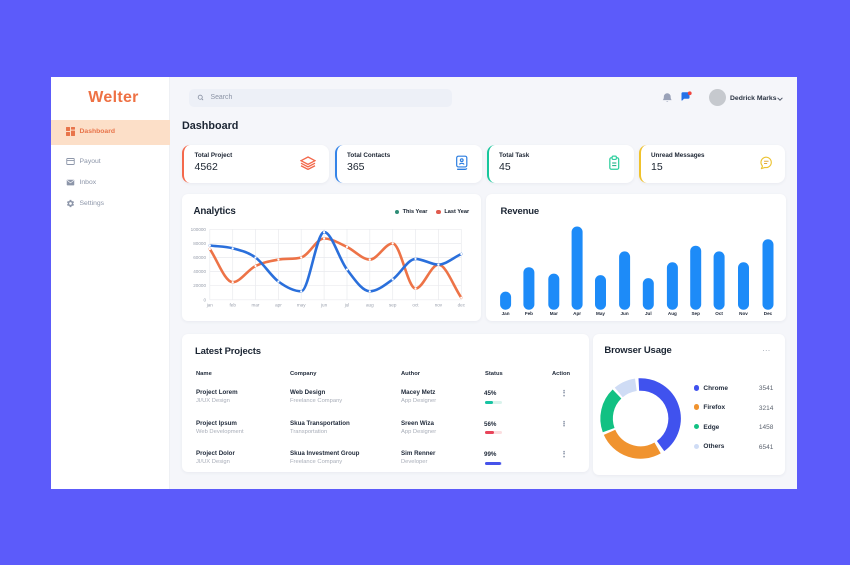 This screenshot has height=565, width=850. I want to click on svg-text: aug, so click(370, 305).